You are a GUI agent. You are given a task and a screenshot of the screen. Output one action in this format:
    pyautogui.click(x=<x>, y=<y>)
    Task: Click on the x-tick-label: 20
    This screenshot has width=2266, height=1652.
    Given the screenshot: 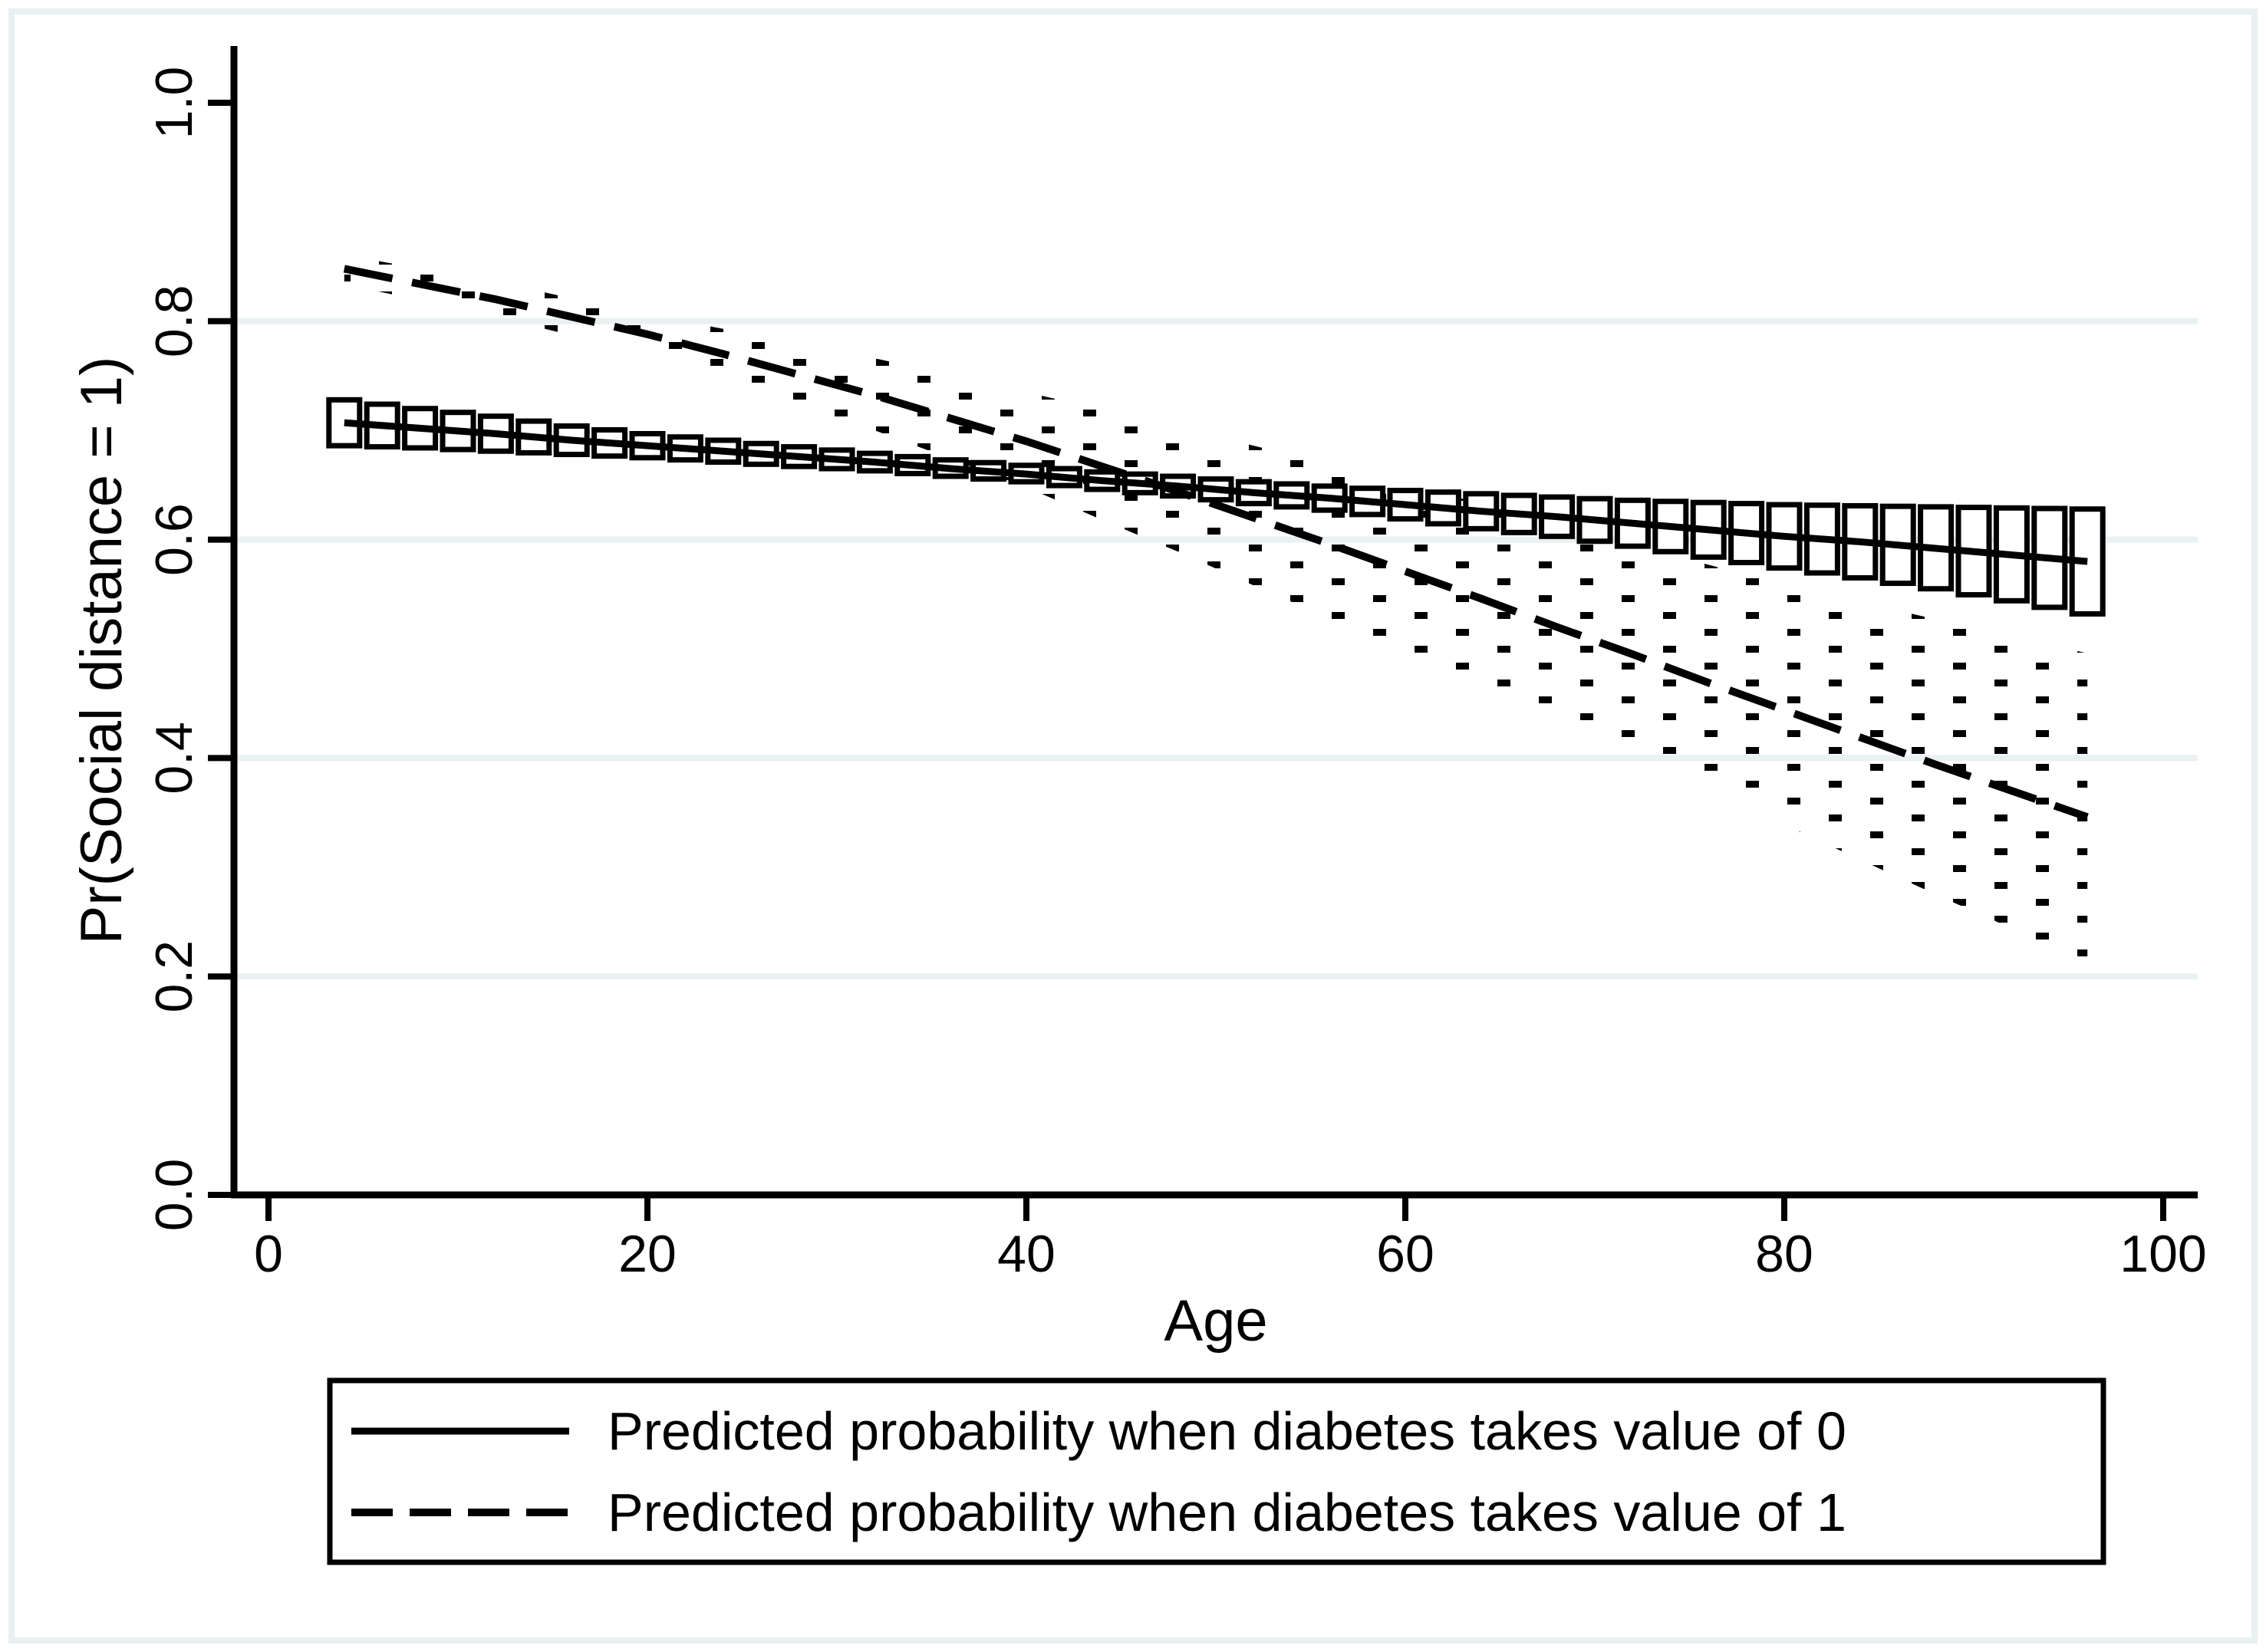 What is the action you would take?
    pyautogui.click(x=647, y=1254)
    